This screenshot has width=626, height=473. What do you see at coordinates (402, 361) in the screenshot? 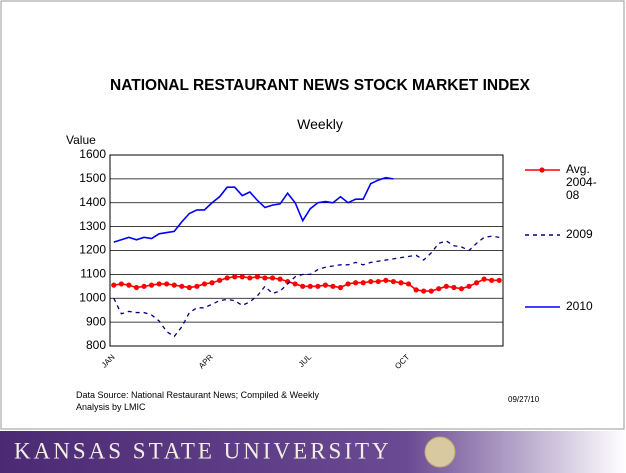
I see `x-tick-label: OCT` at bounding box center [402, 361].